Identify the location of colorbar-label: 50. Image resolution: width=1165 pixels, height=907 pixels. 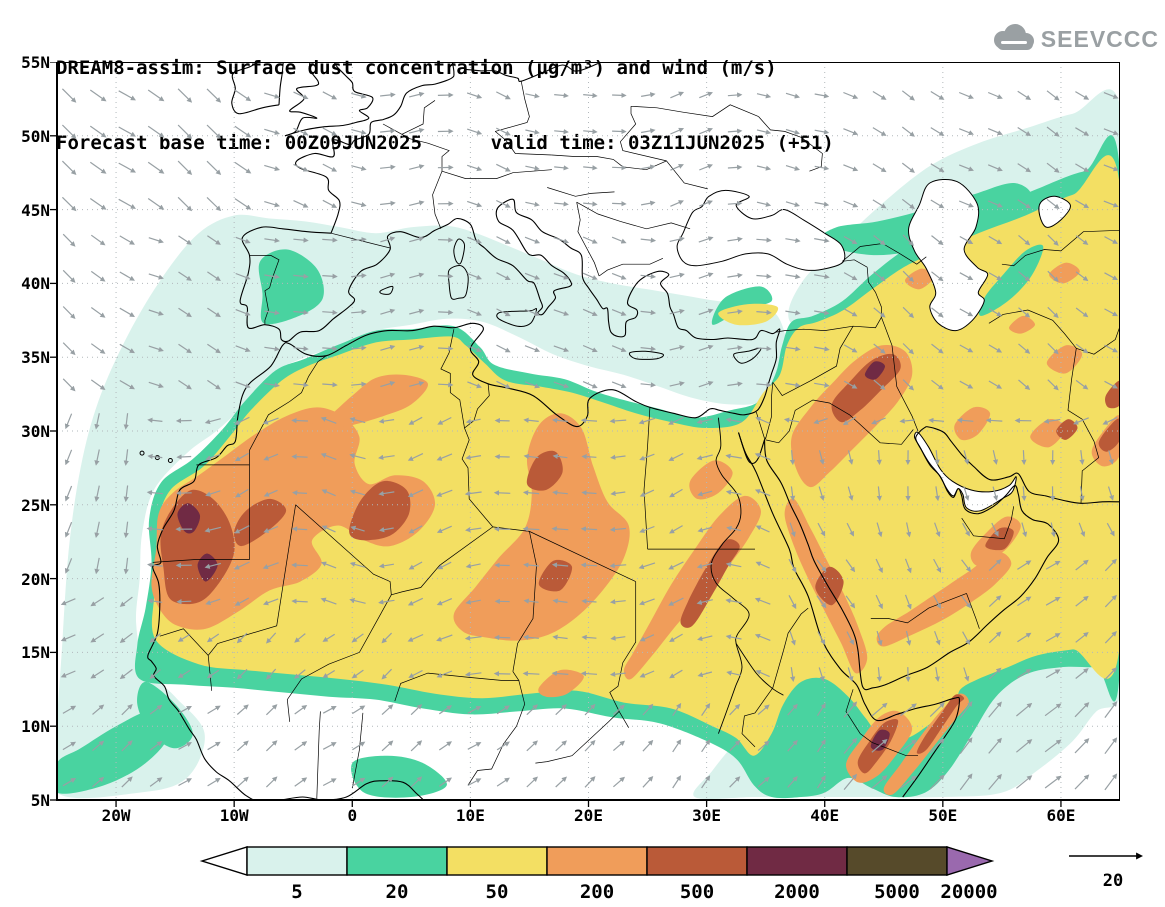
(497, 892).